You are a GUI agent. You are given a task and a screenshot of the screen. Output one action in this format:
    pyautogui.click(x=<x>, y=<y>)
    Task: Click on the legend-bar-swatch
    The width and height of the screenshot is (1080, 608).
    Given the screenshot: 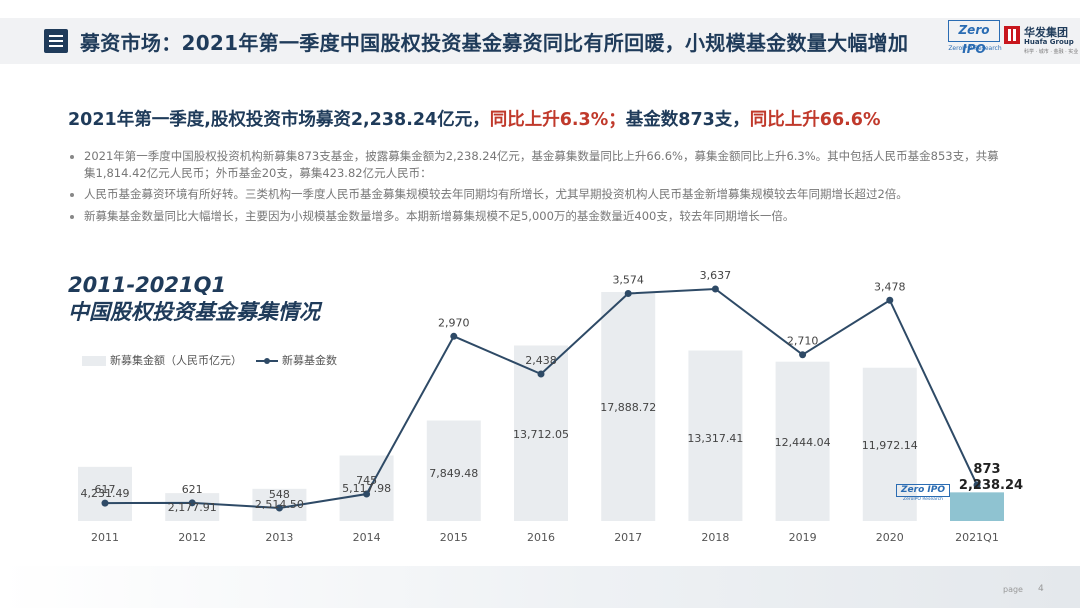 What is the action you would take?
    pyautogui.click(x=94, y=361)
    